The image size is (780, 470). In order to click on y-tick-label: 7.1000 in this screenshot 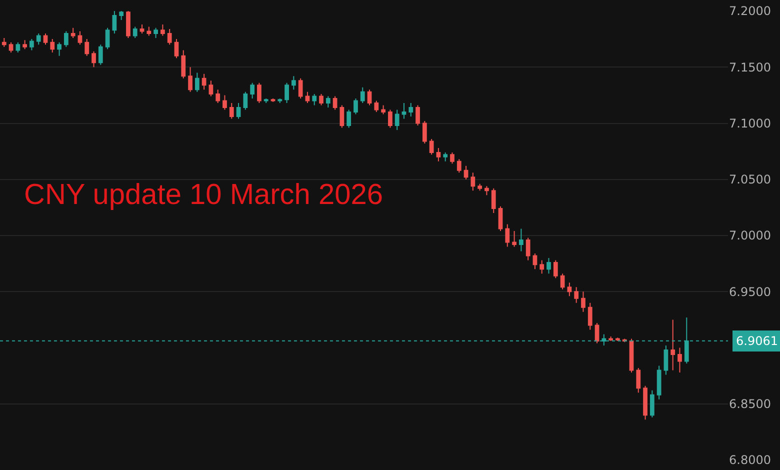, I will do `click(750, 123)`.